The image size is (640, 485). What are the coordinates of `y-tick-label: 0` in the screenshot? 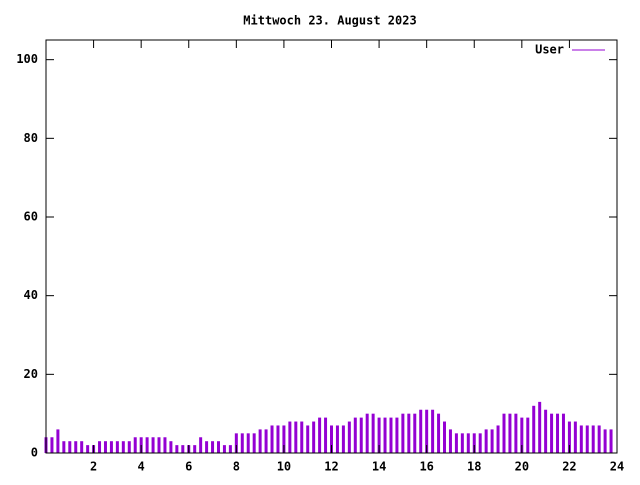 It's located at (34, 453).